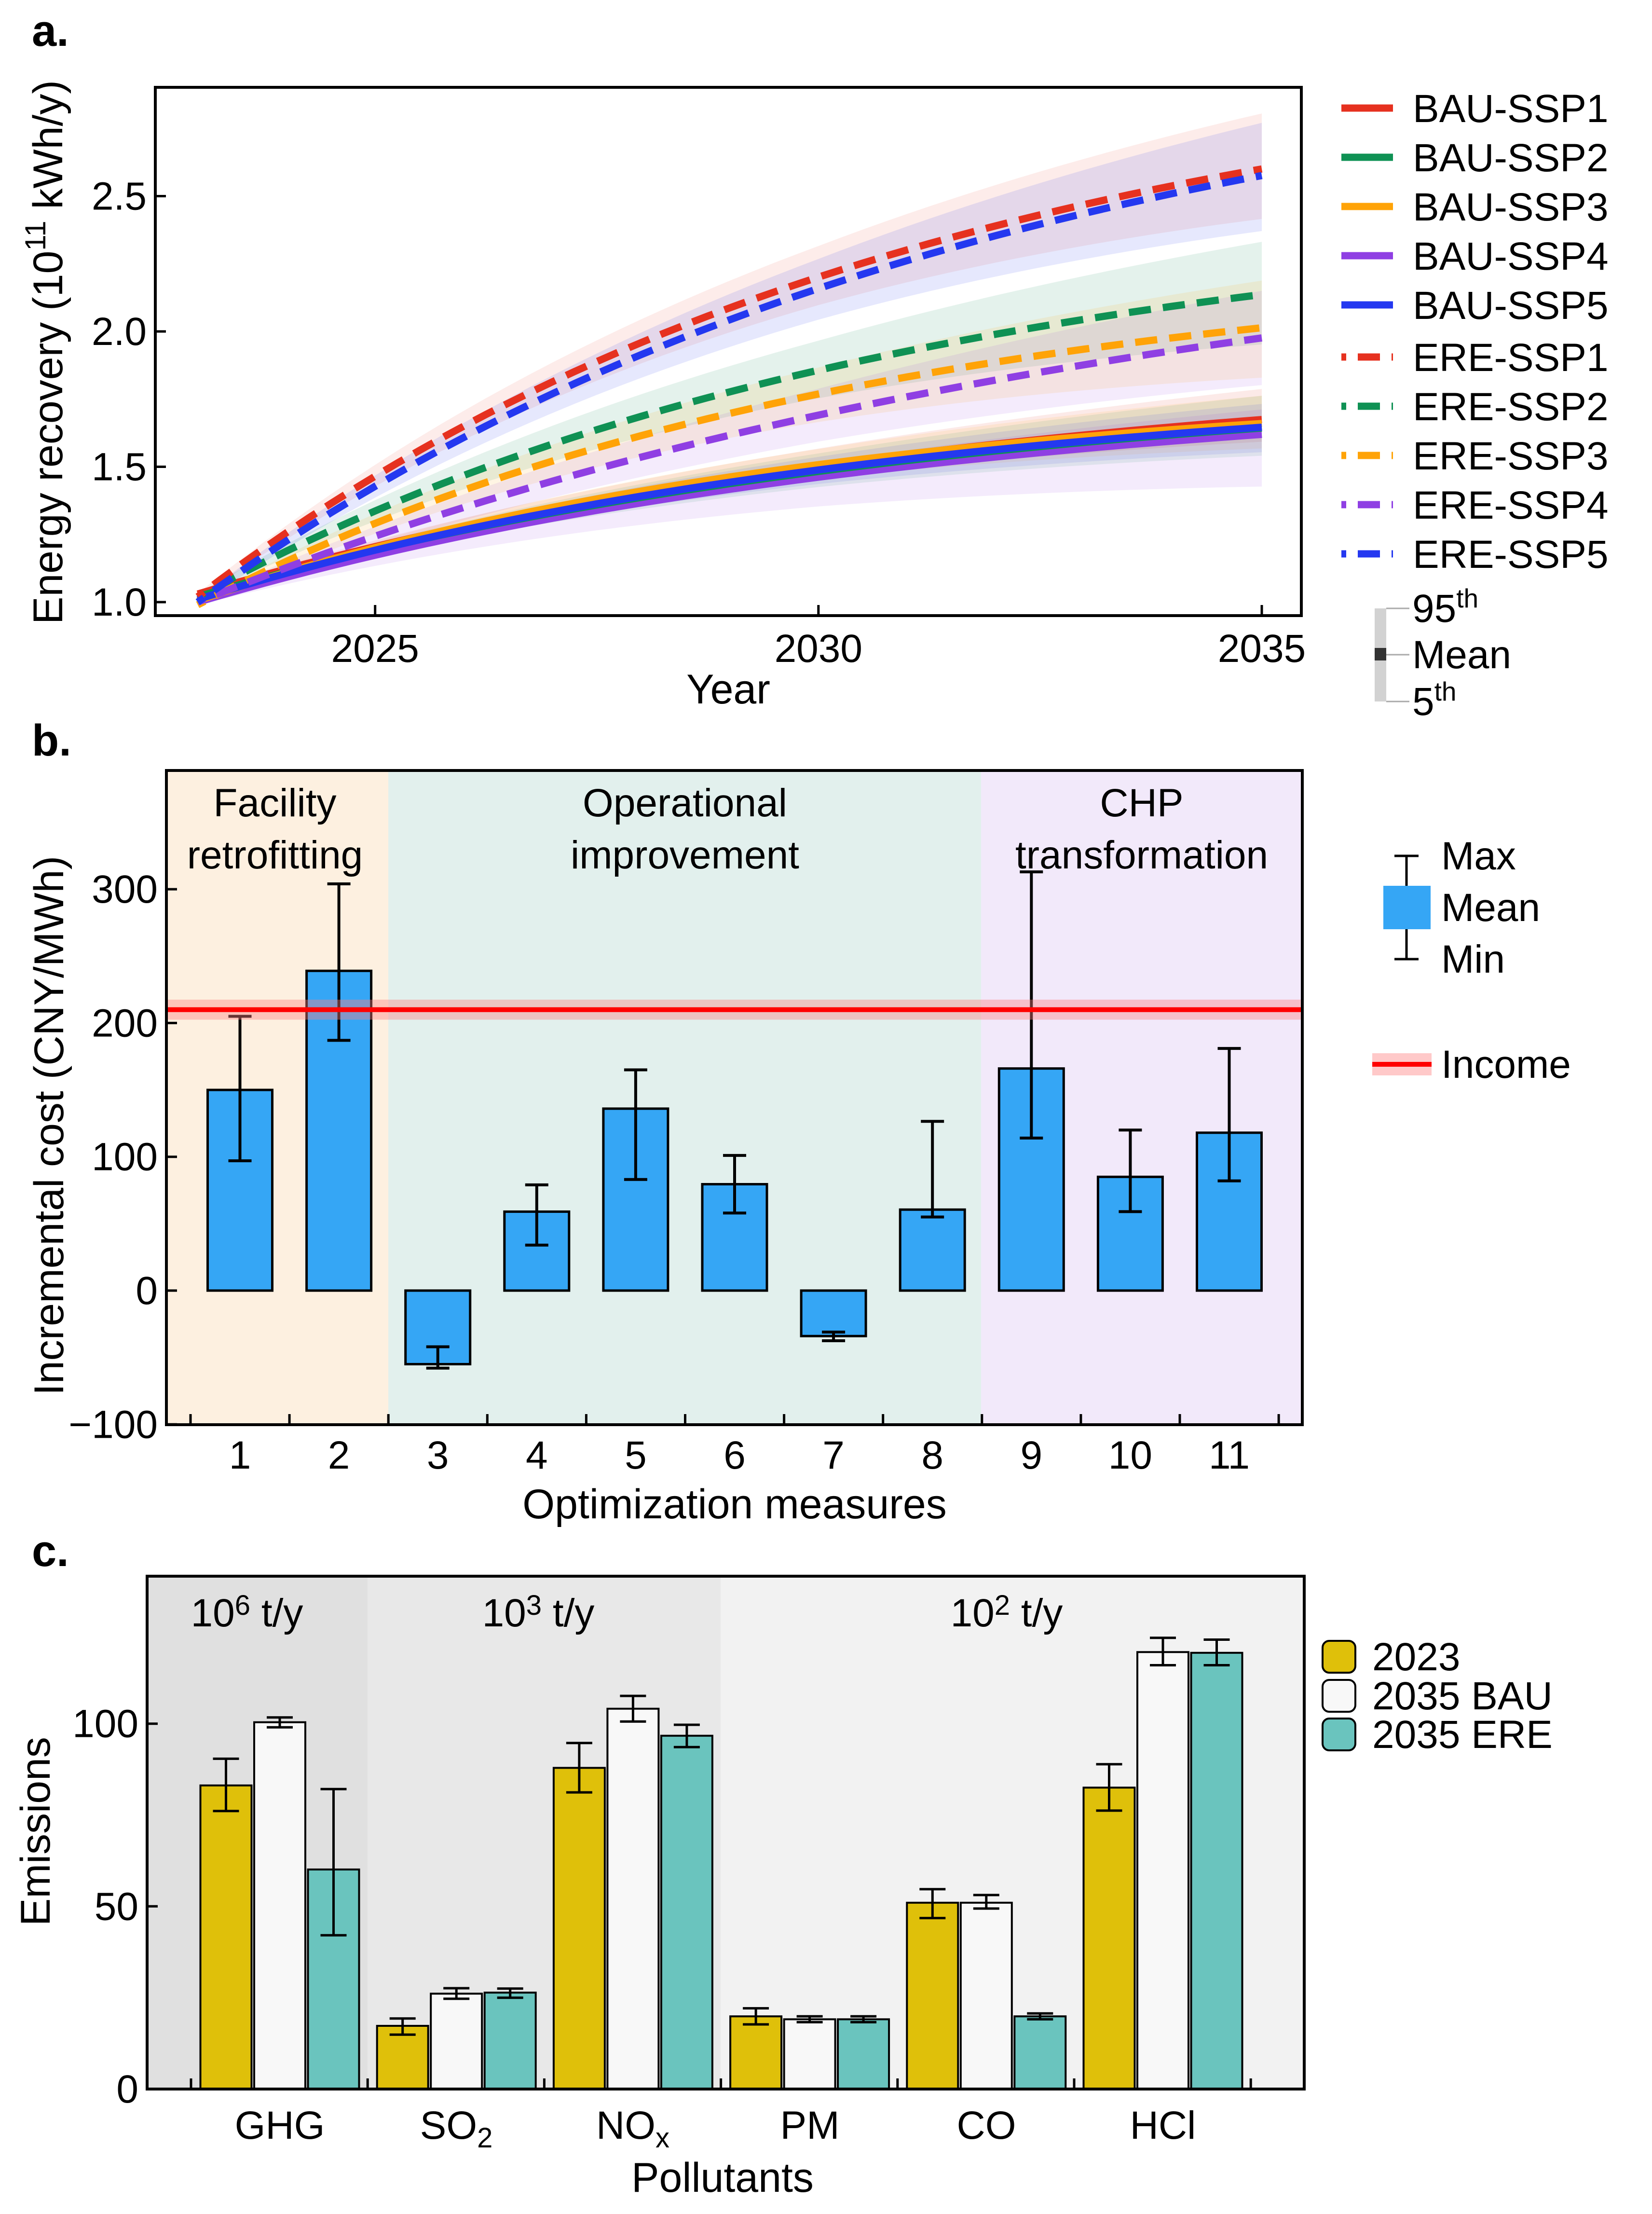  Describe the element at coordinates (1141, 855) in the screenshot. I see `svg-text: transformation` at that location.